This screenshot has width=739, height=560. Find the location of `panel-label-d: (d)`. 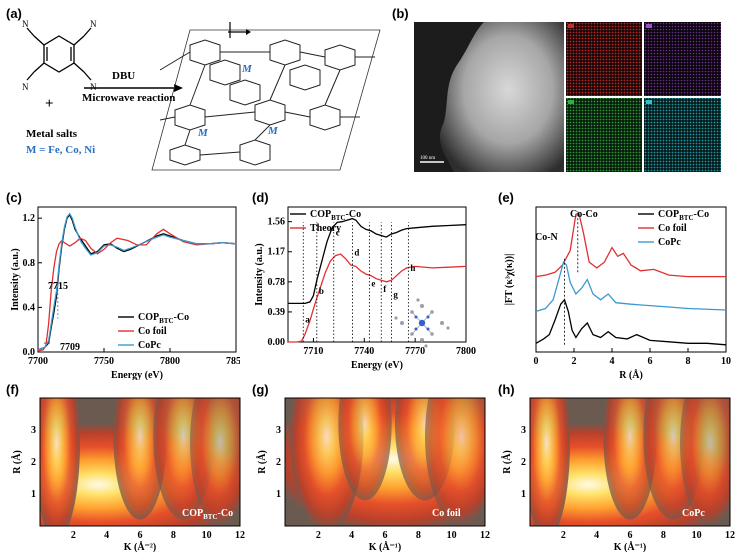

panel-label-d: (d) is located at coordinates (260, 197).